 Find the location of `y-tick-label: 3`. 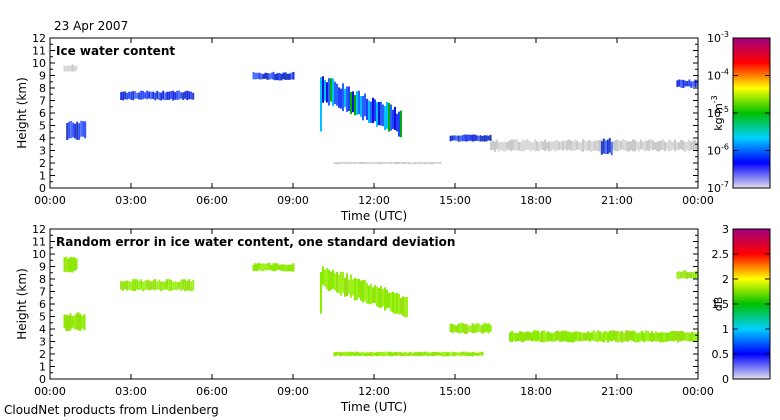

y-tick-label: 3 is located at coordinates (42, 342).